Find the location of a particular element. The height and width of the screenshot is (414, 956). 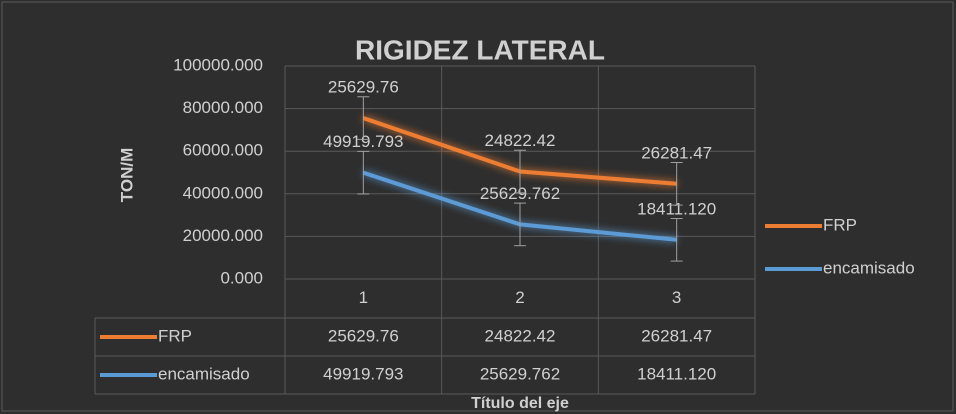

table-cell: 25629.76 is located at coordinates (363, 335).